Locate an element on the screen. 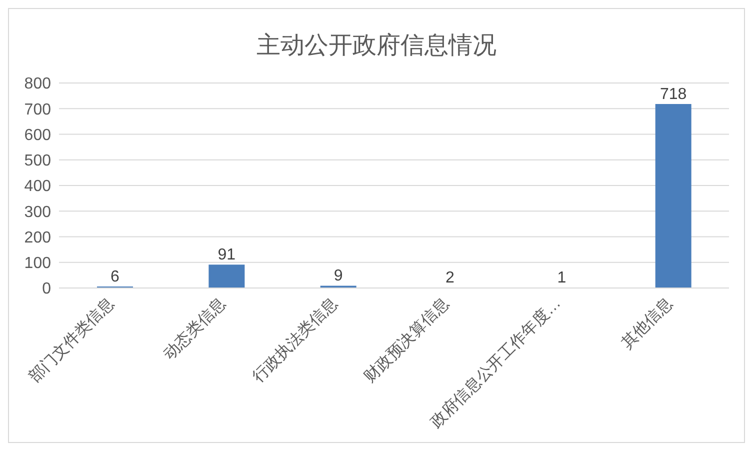  x-tick-label: 财政预决算信息 is located at coordinates (406, 340).